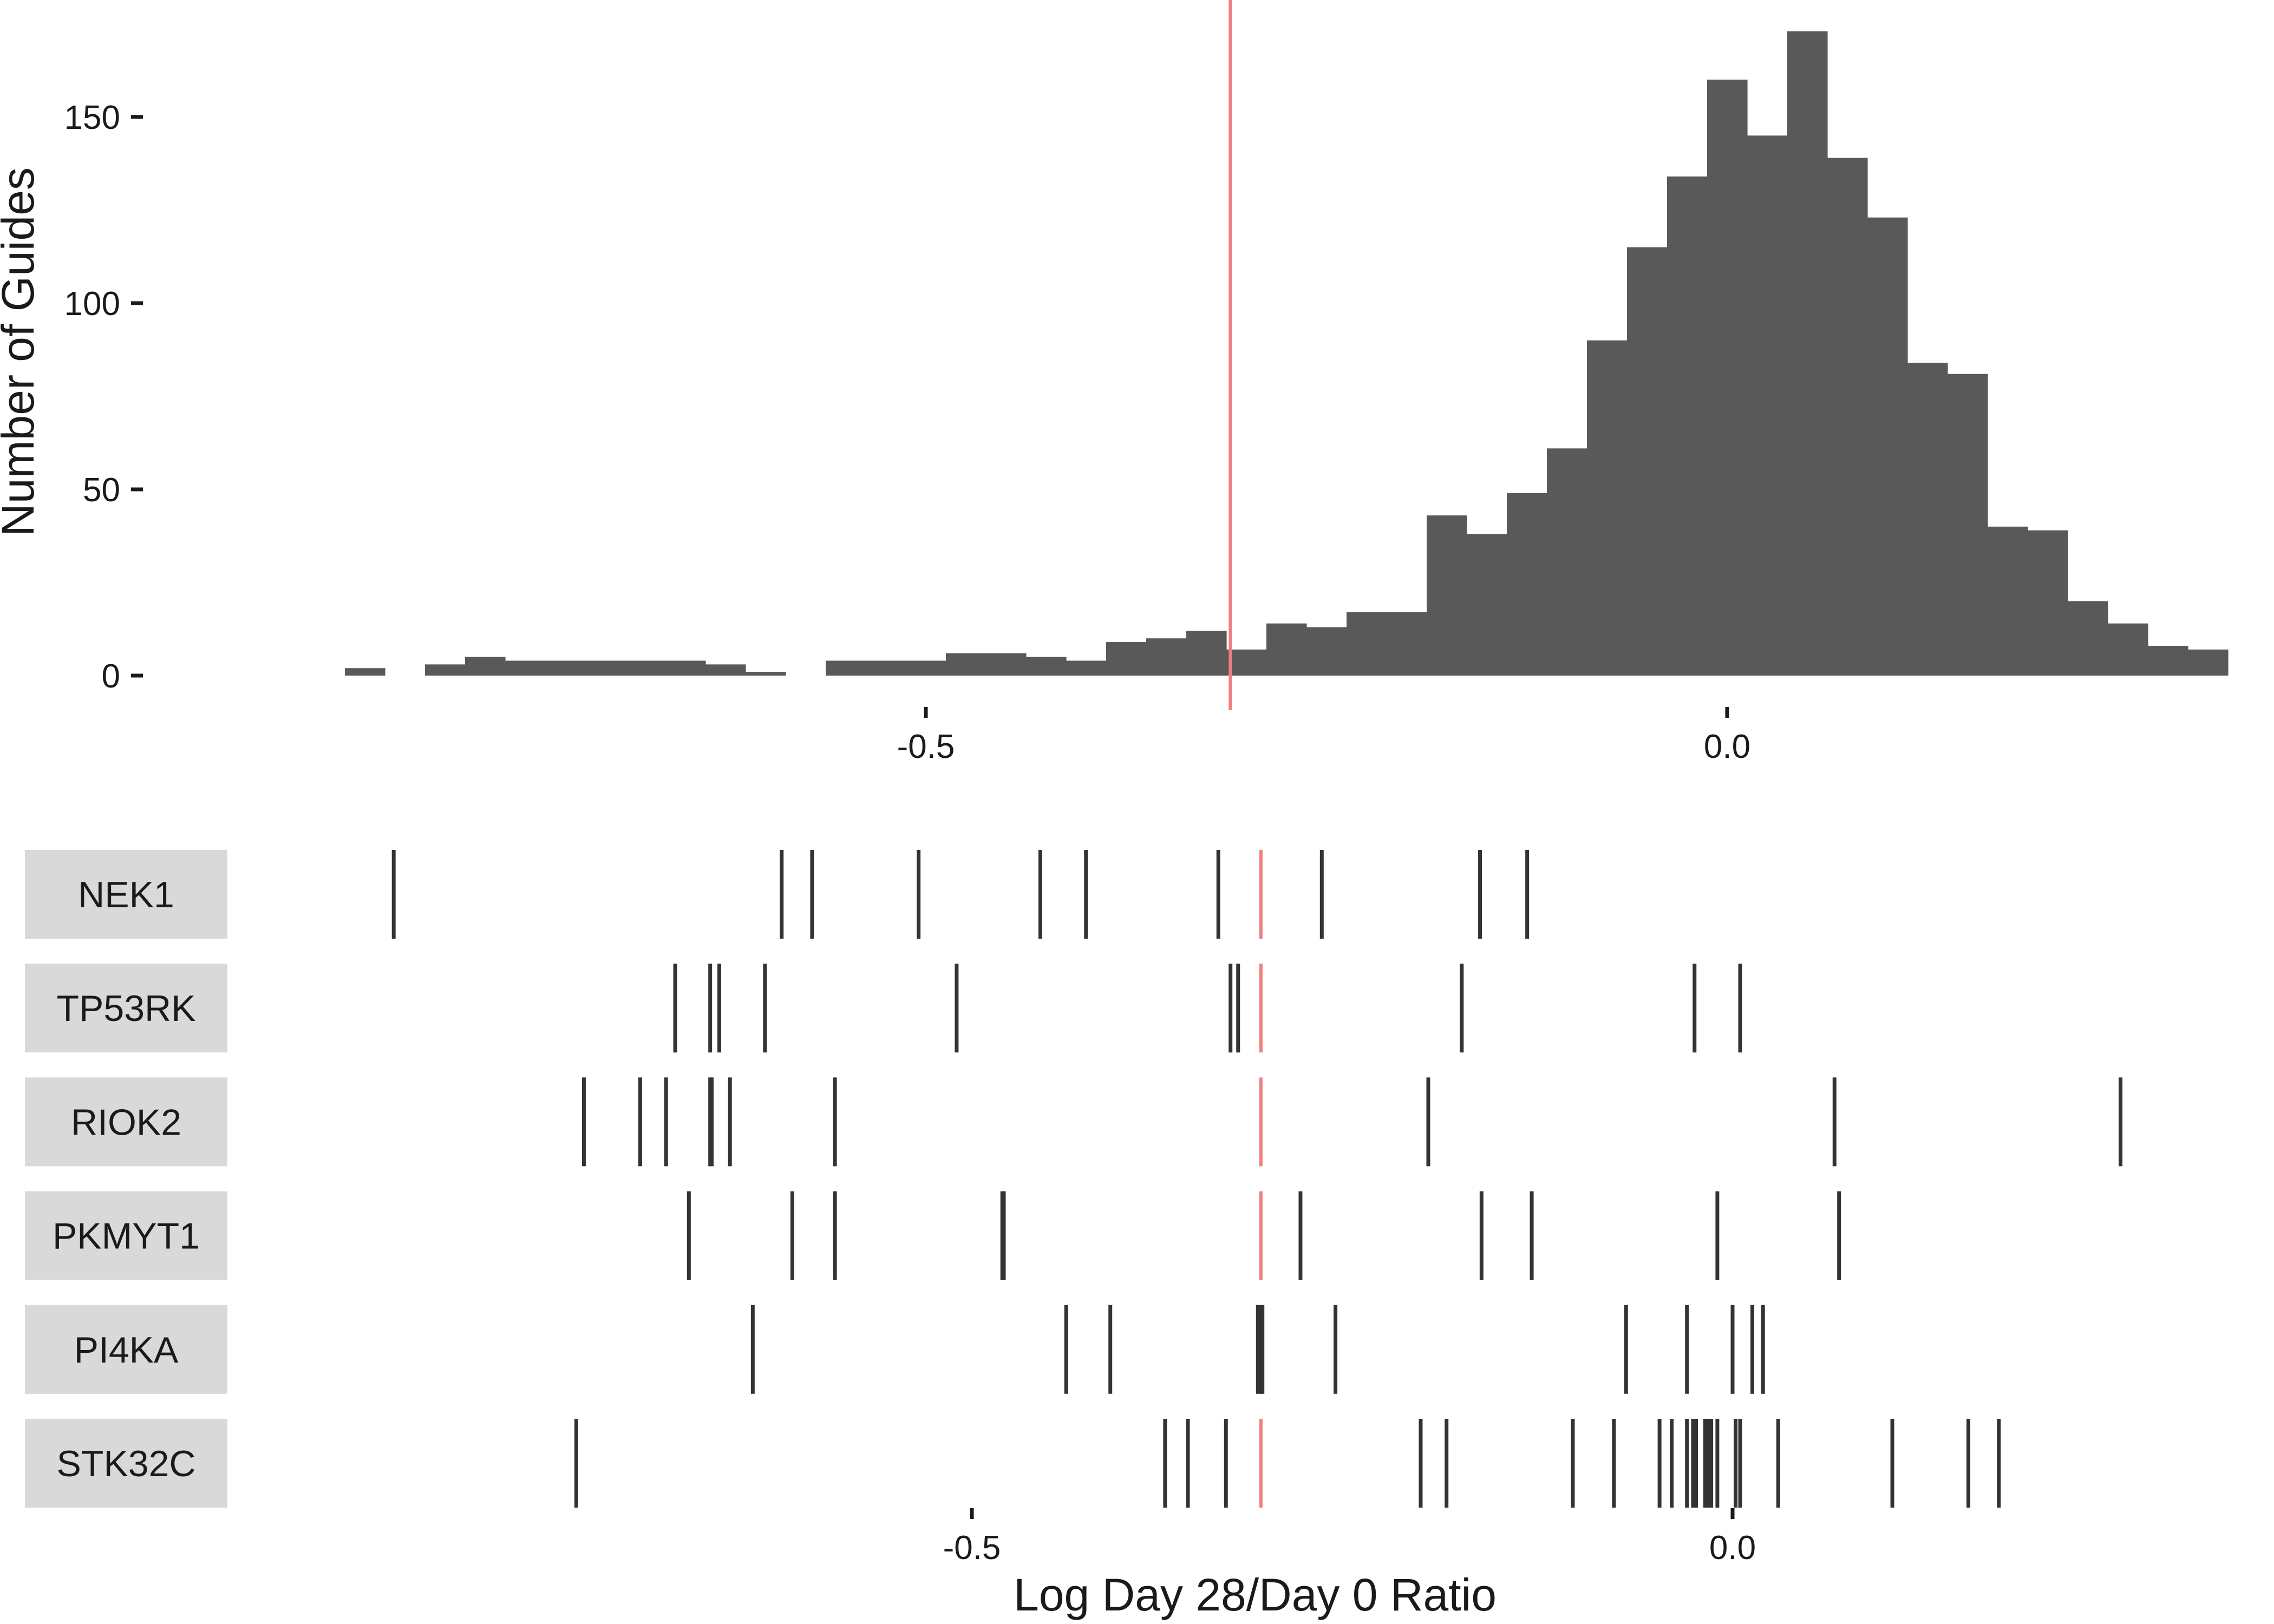  I want to click on gene-row-pkmyt1: PKMYT1, so click(933, 1235).